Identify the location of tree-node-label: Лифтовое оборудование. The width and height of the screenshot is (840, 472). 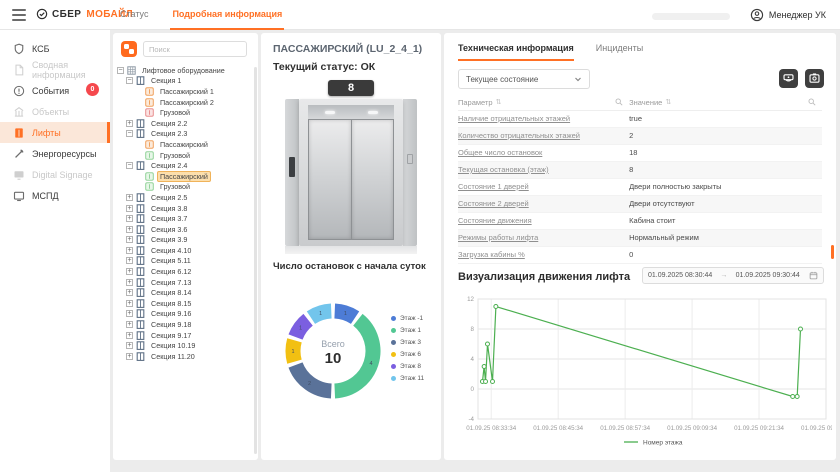
(183, 70).